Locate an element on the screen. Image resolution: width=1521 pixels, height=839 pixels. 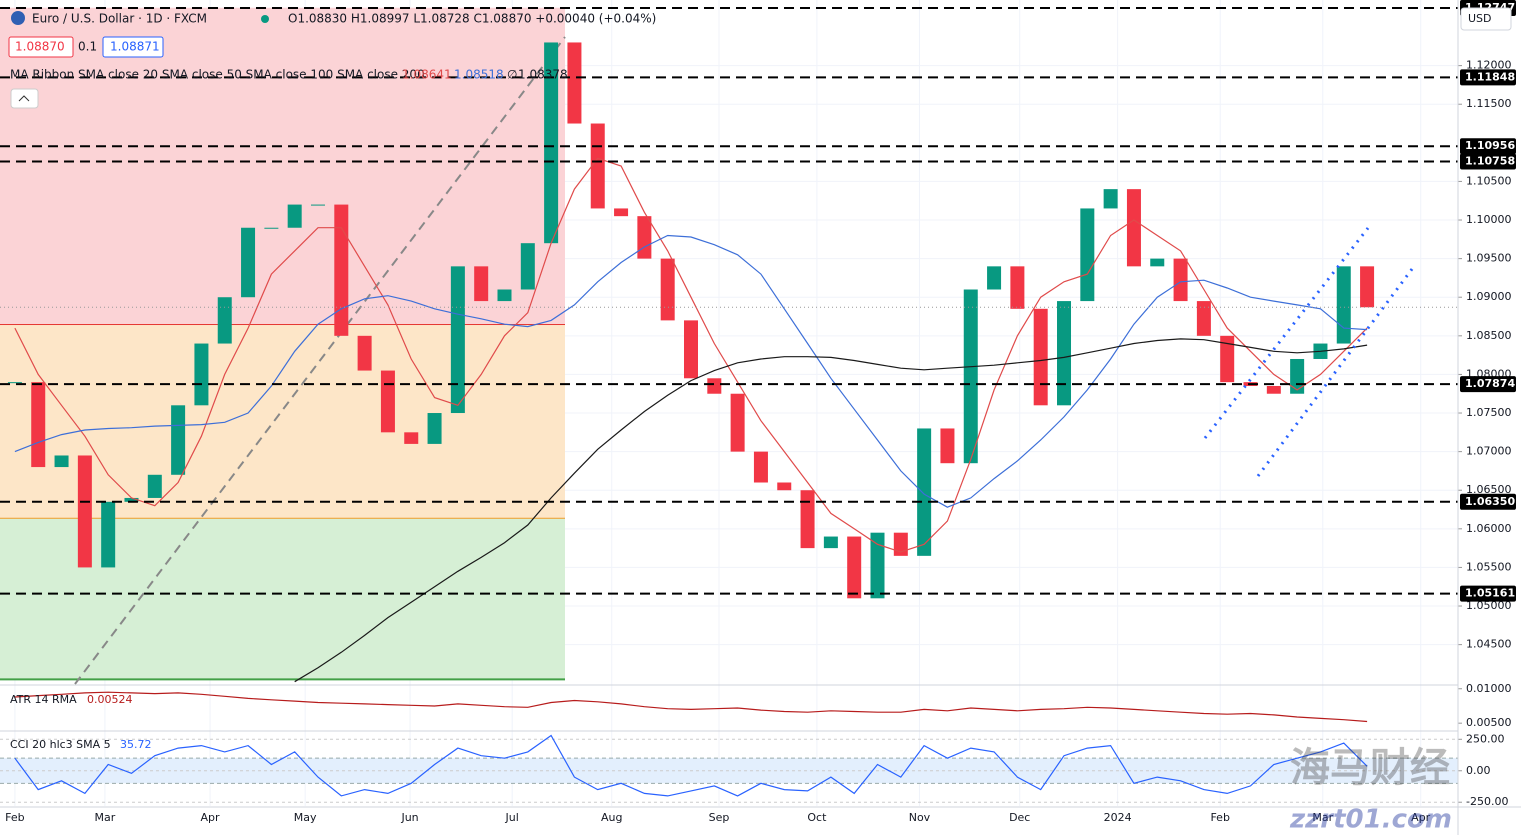
sell-button is located at coordinates (41, 47).